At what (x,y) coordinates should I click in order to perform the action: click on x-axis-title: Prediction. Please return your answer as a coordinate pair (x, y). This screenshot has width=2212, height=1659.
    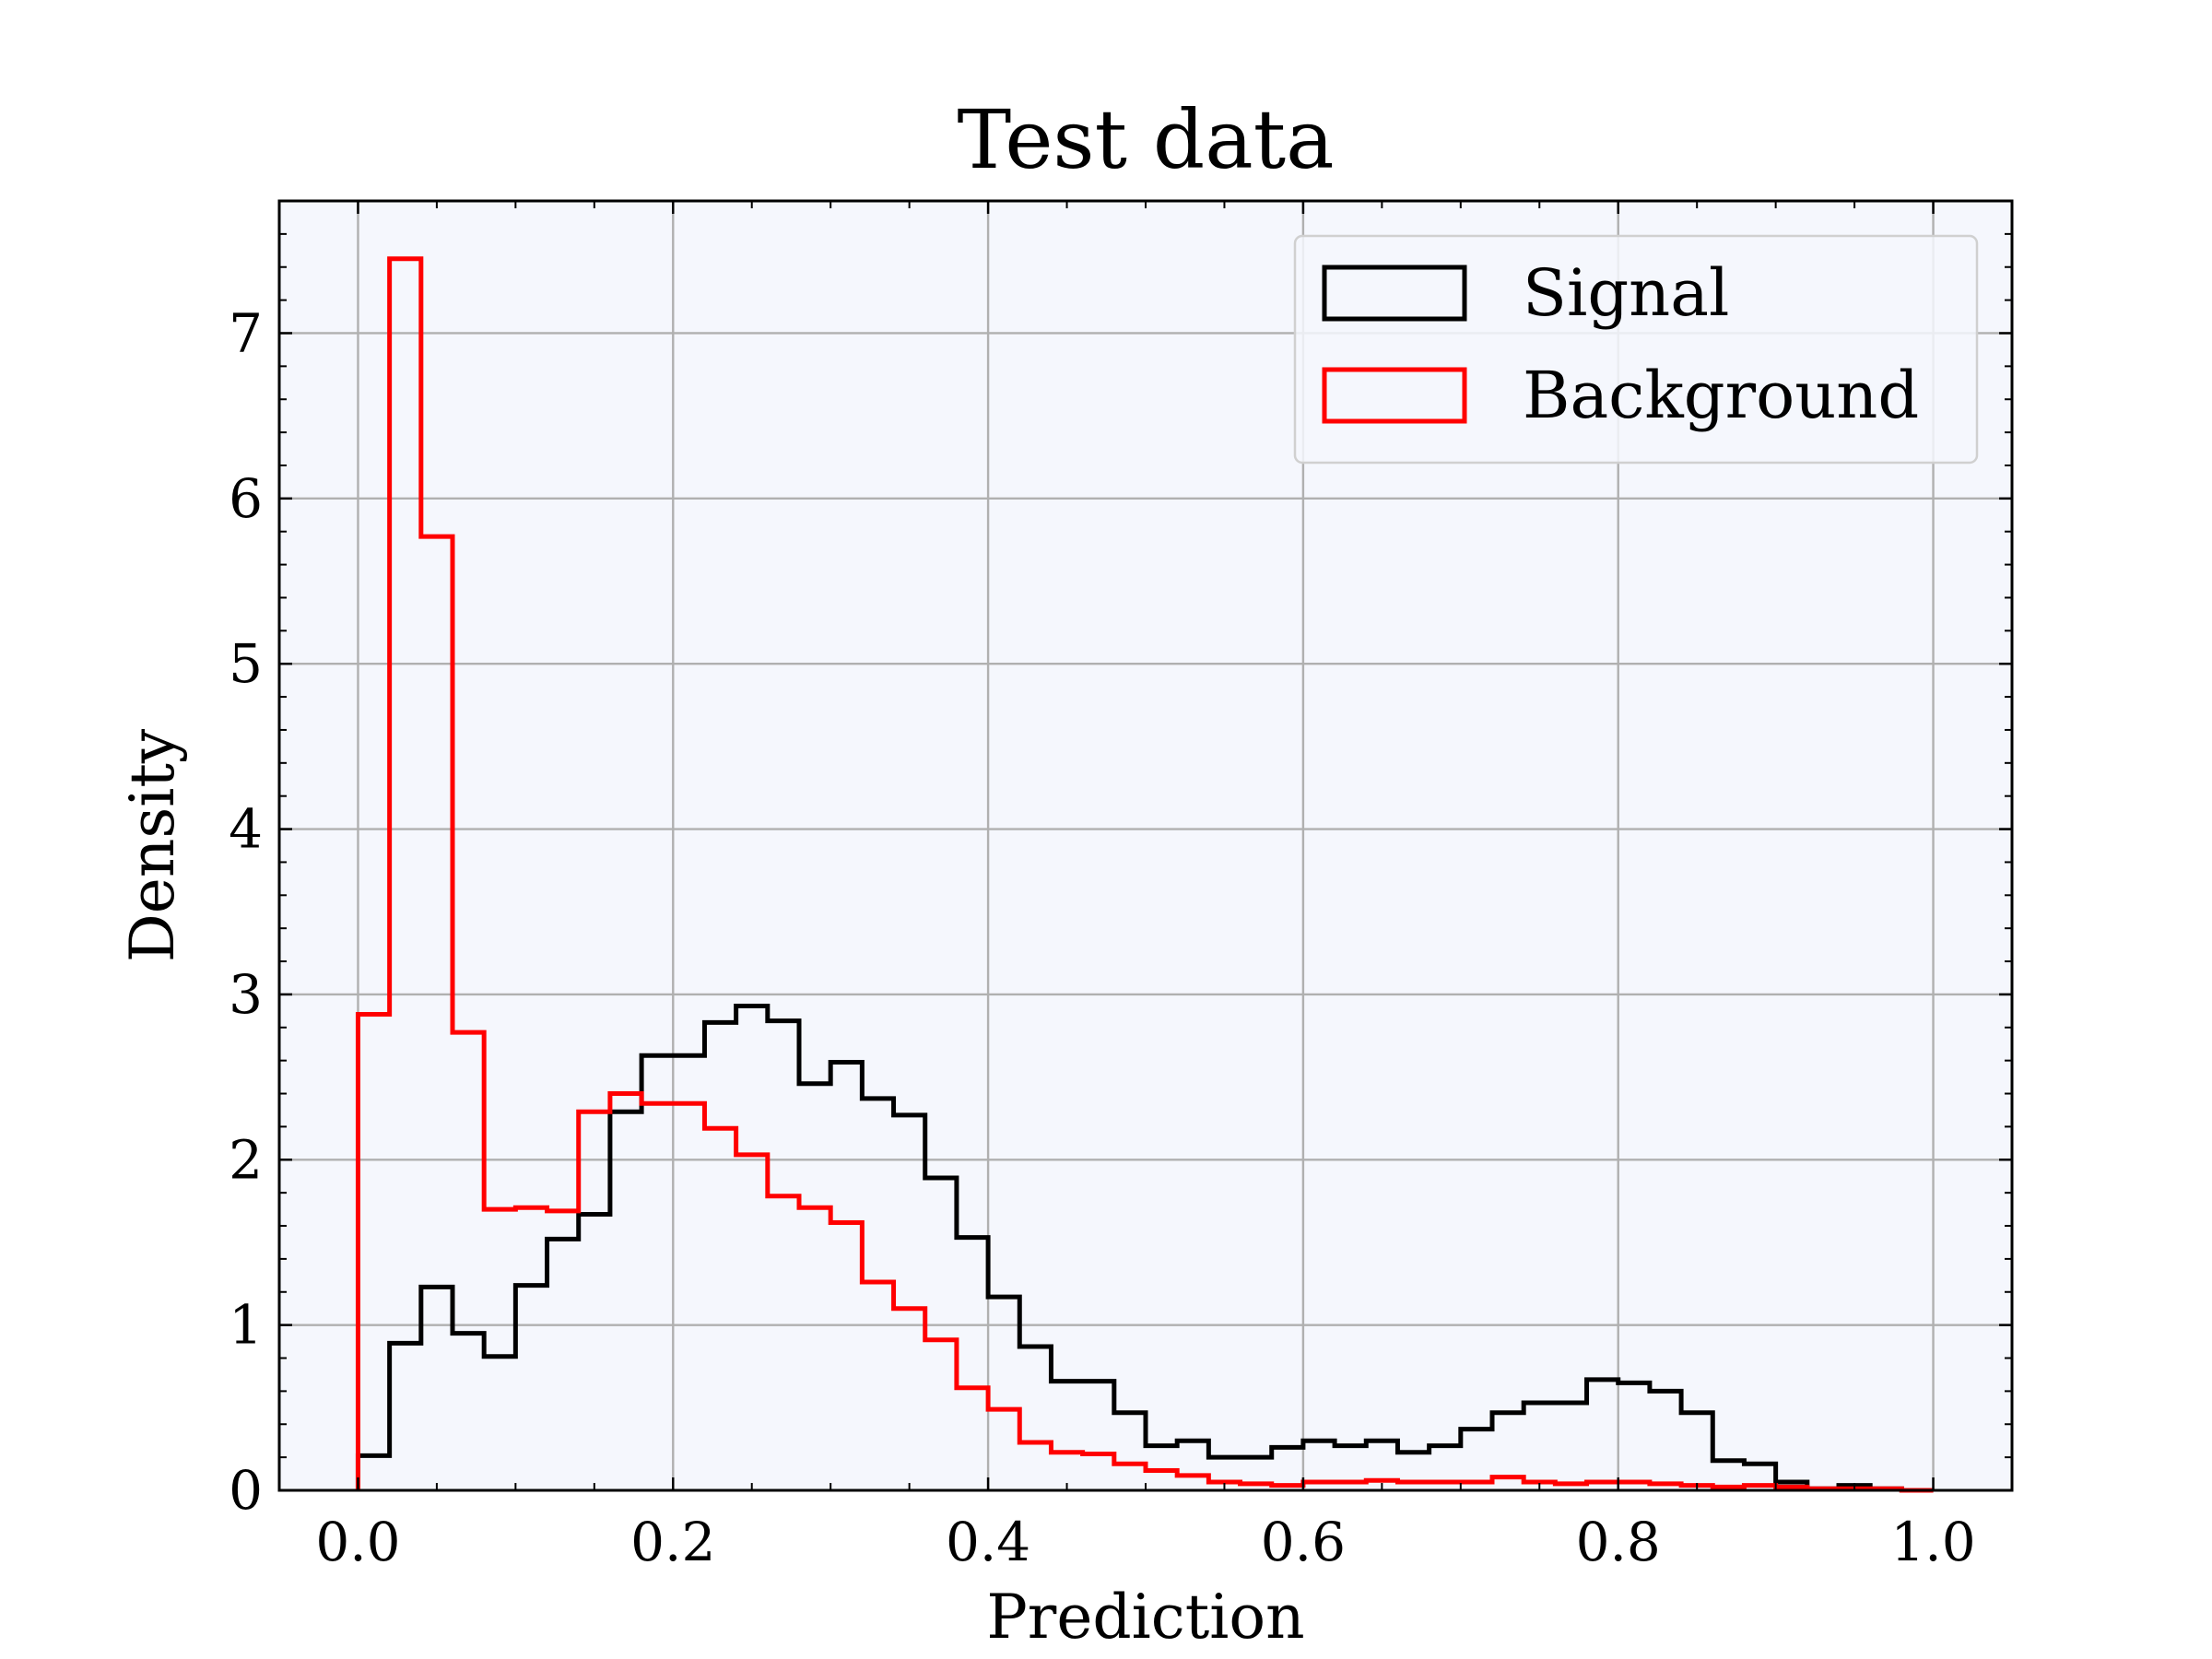
    Looking at the image, I should click on (1145, 1617).